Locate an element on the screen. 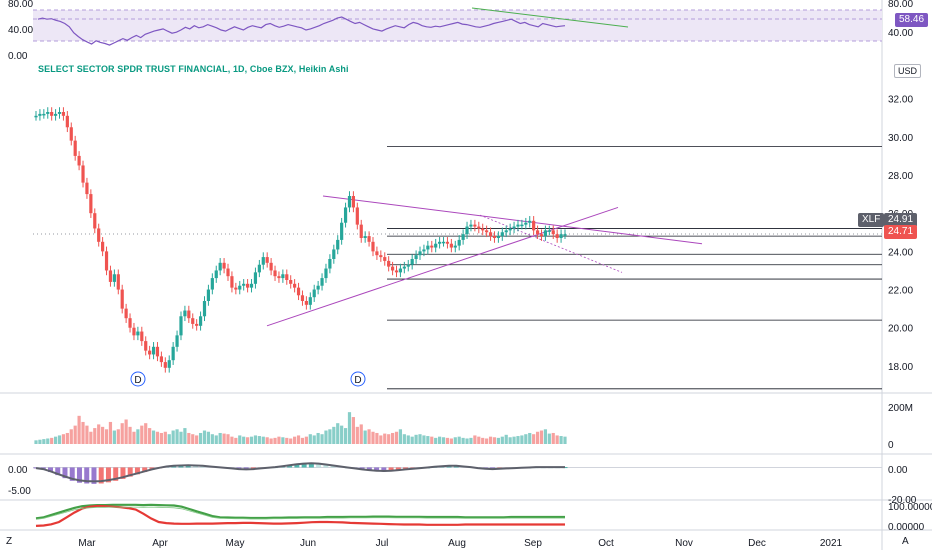  auto-scale-button: A is located at coordinates (905, 541).